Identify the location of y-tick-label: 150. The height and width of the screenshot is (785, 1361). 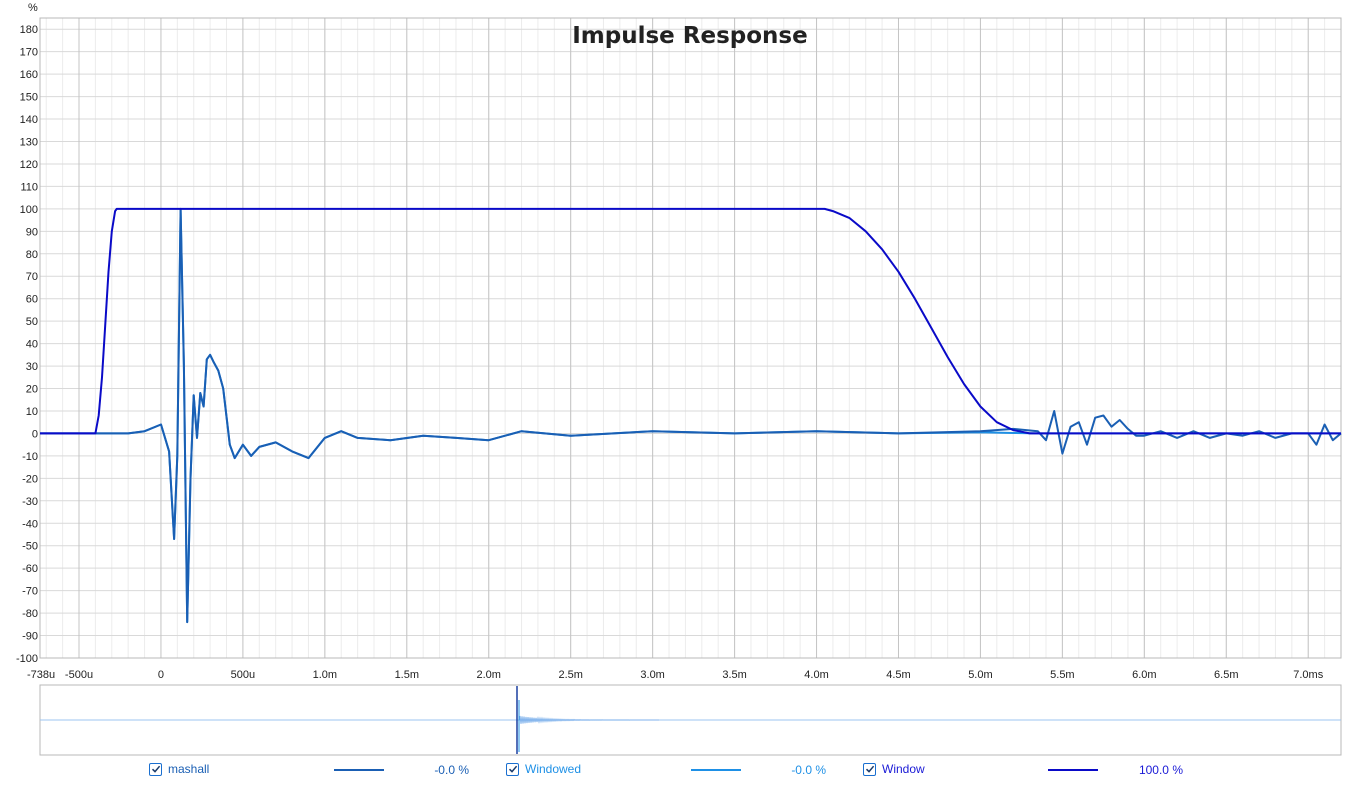
(29, 98).